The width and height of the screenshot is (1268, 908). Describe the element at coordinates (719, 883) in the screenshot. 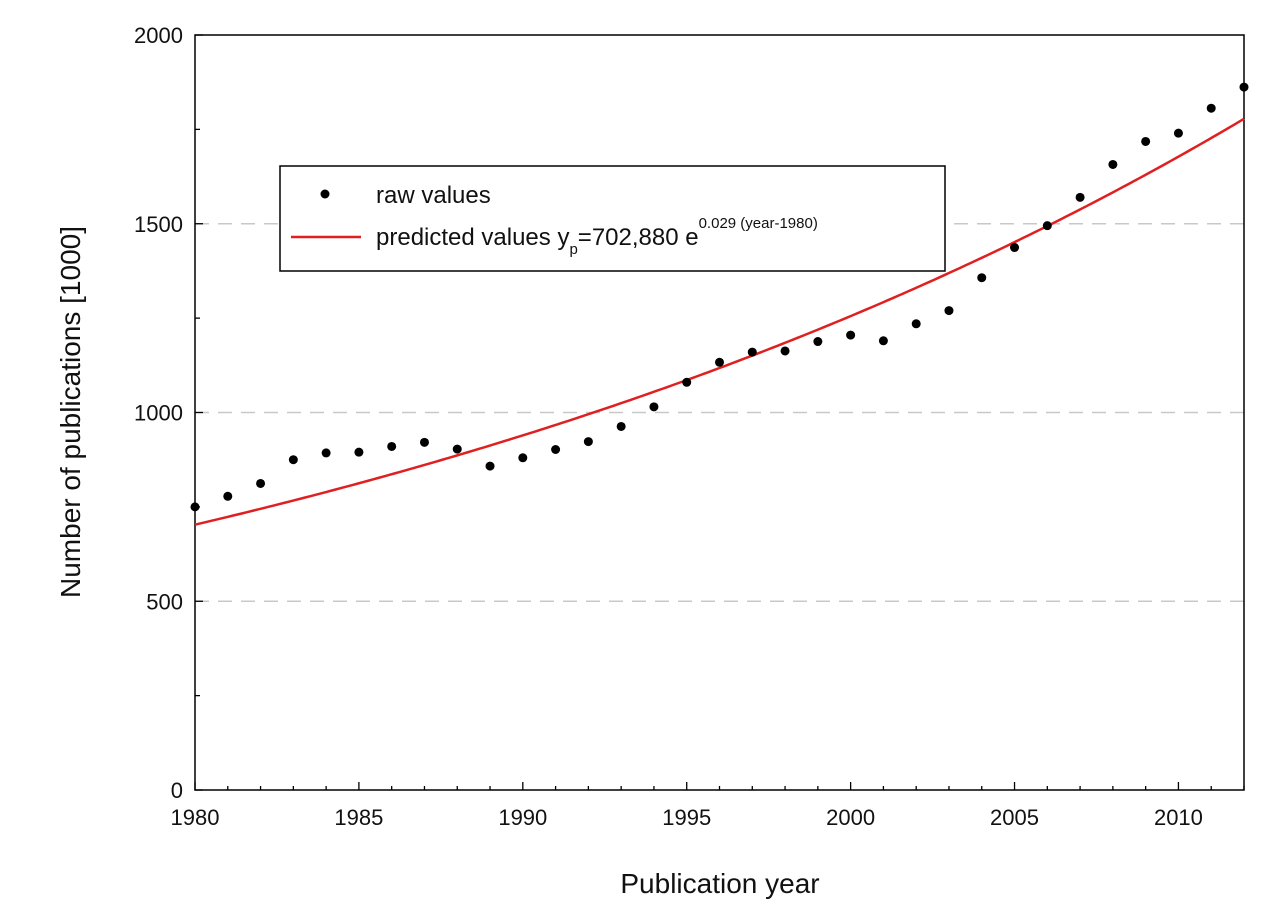

I see `x-axis-title: Publication year` at that location.